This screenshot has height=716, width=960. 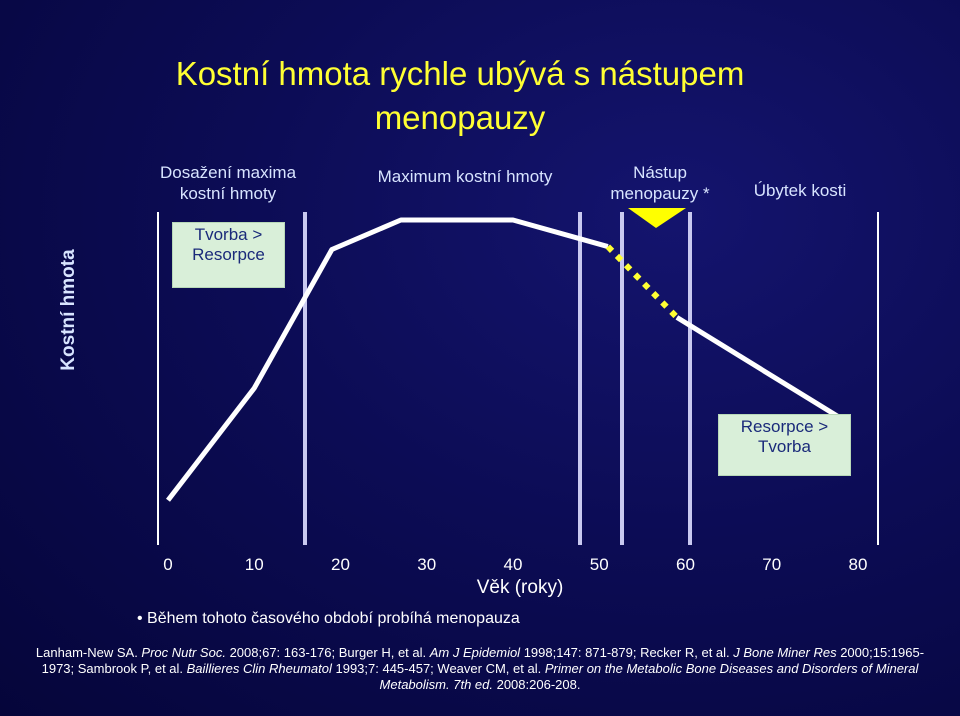 What do you see at coordinates (88, 652) in the screenshot?
I see `ref-1a: Lanham-New SA.` at bounding box center [88, 652].